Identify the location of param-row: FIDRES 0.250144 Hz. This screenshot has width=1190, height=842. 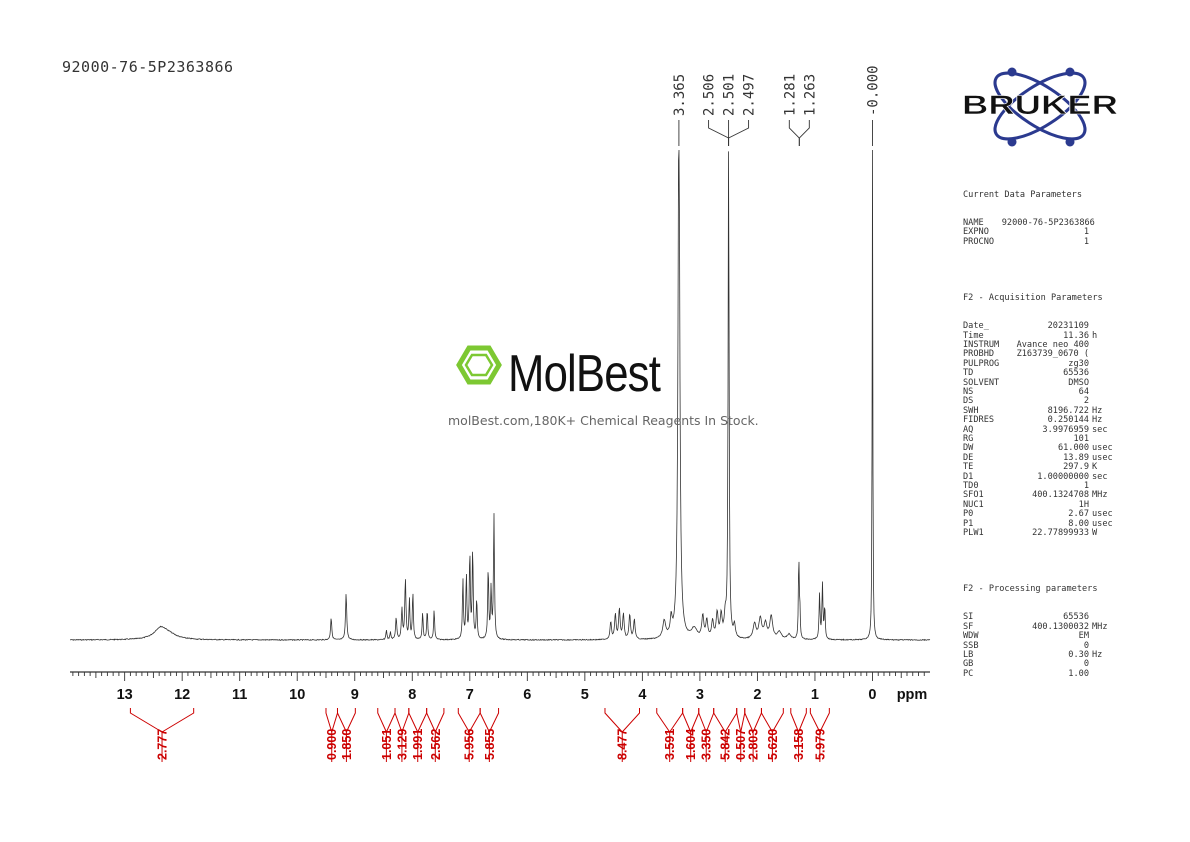
(1040, 420).